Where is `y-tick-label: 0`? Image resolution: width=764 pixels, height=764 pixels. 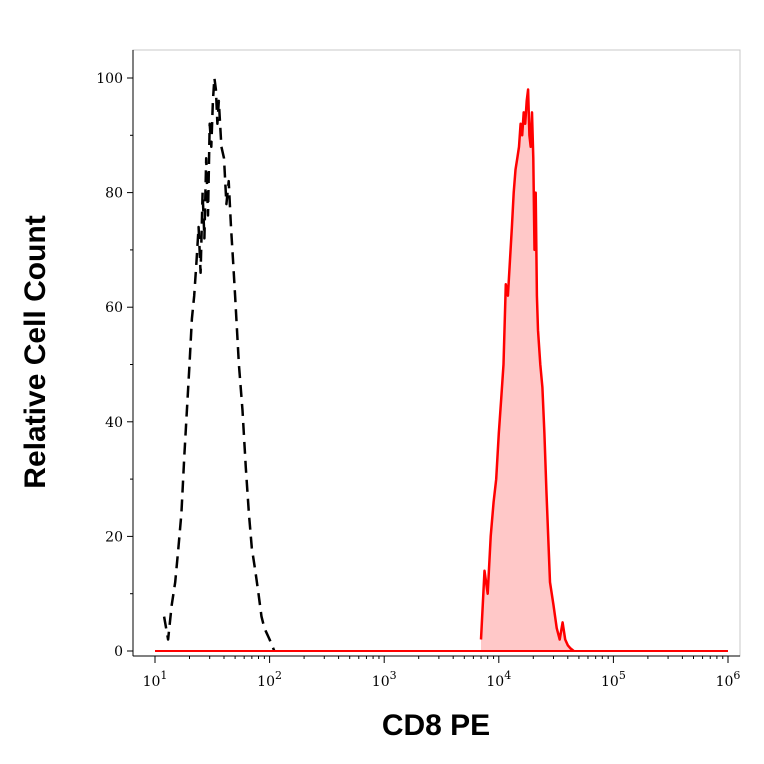 y-tick-label: 0 is located at coordinates (118, 652).